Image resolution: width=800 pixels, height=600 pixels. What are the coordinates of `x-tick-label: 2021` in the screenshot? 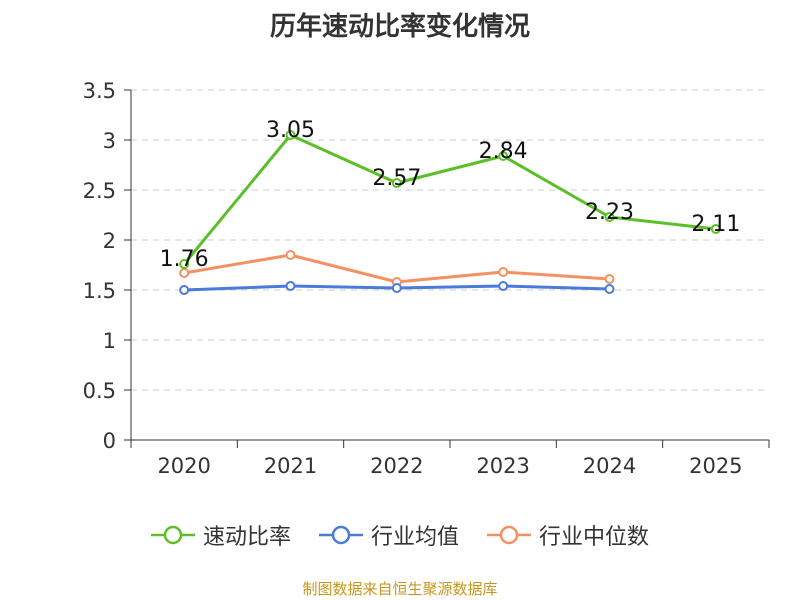 It's located at (290, 466).